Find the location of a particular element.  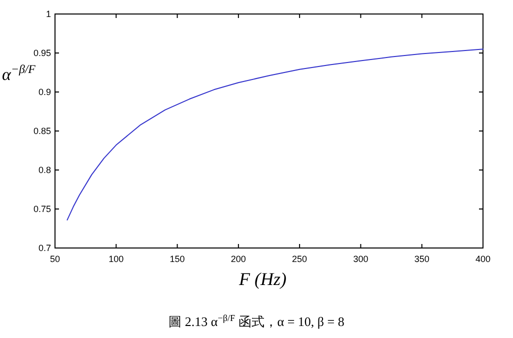

x-tick-label: 200 is located at coordinates (238, 259).